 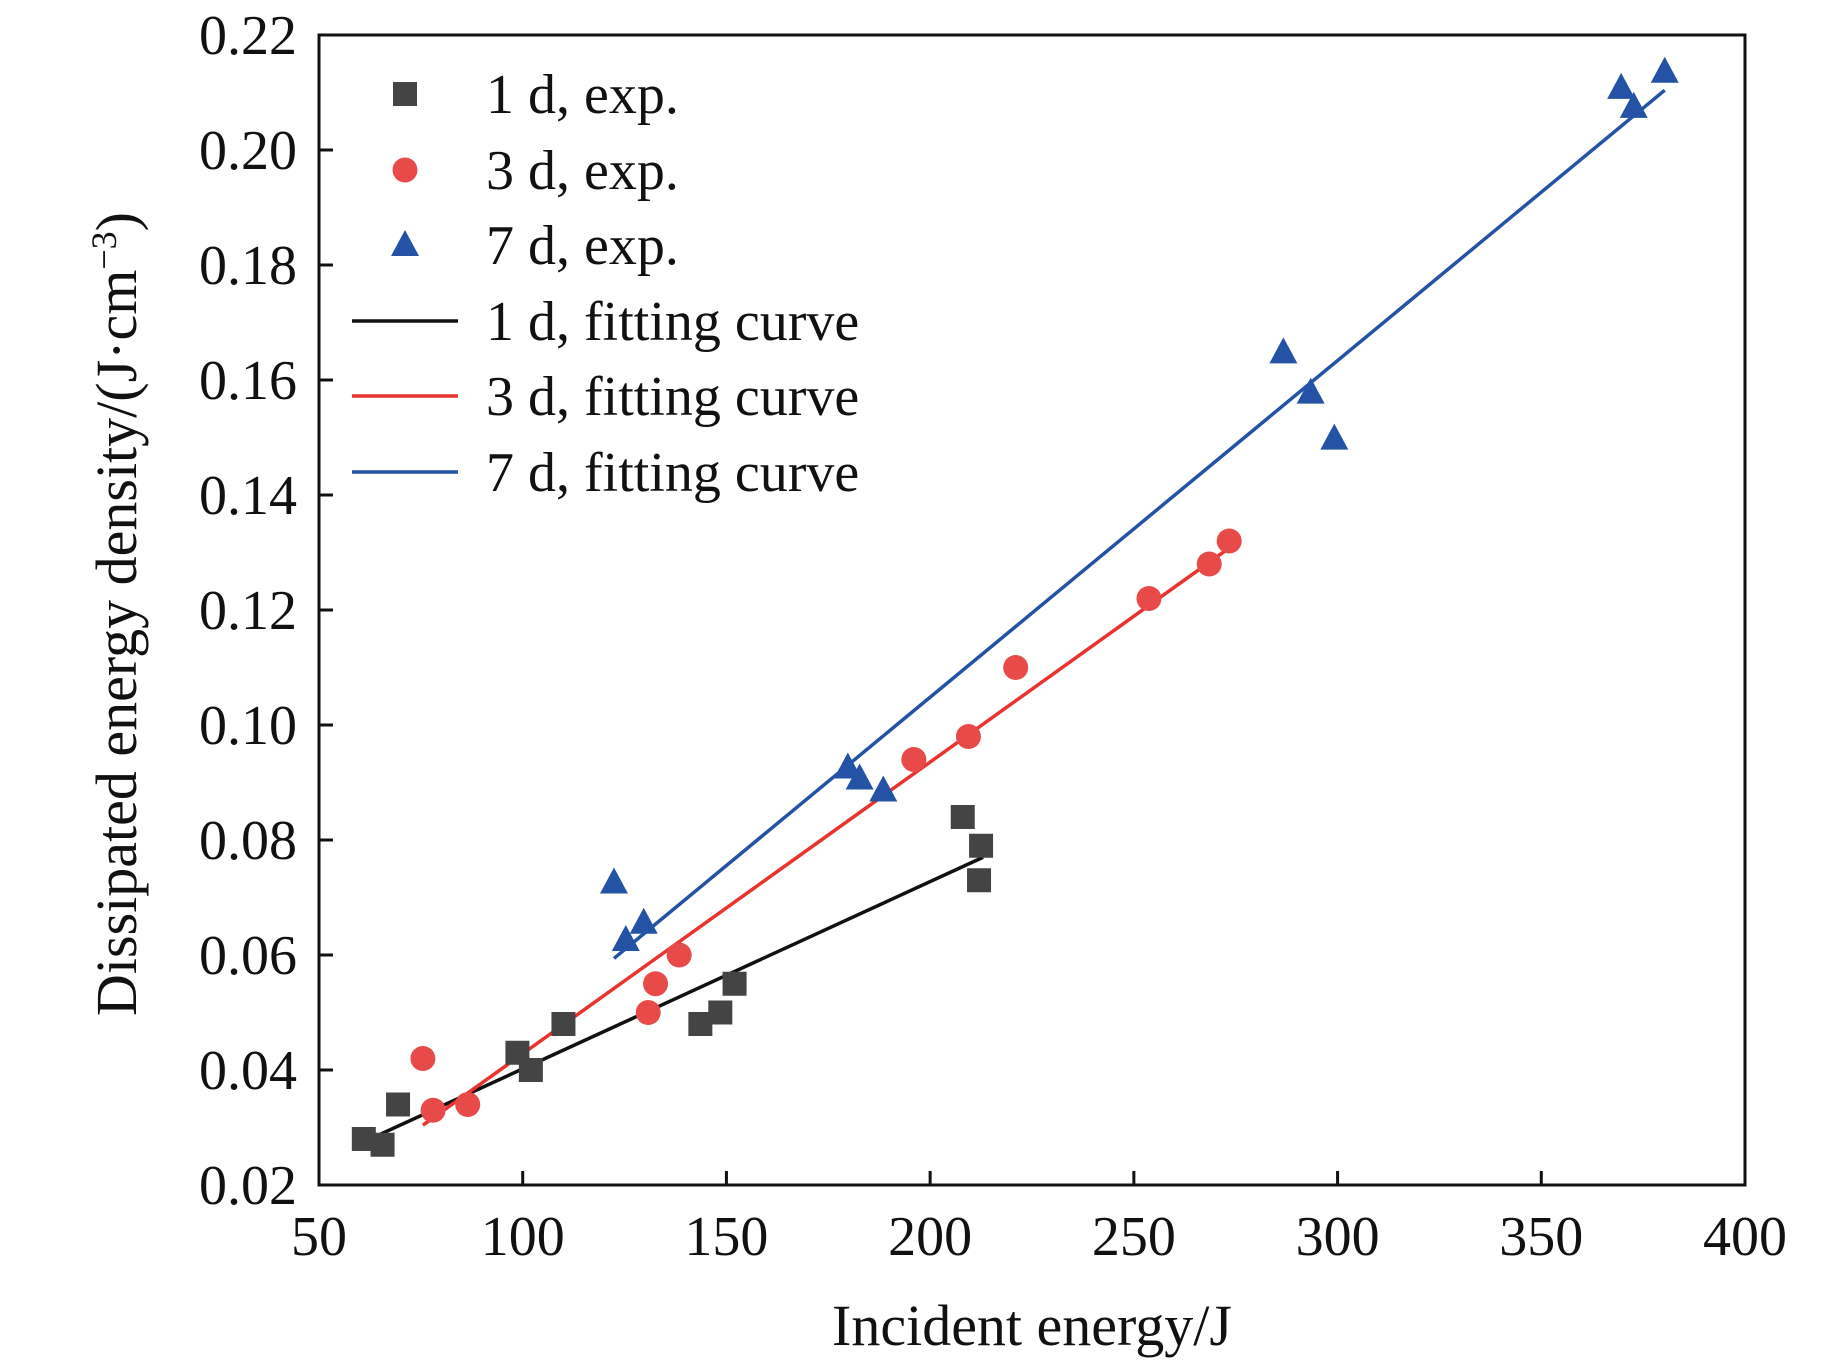 What do you see at coordinates (523, 1237) in the screenshot?
I see `x-tick-label: 100` at bounding box center [523, 1237].